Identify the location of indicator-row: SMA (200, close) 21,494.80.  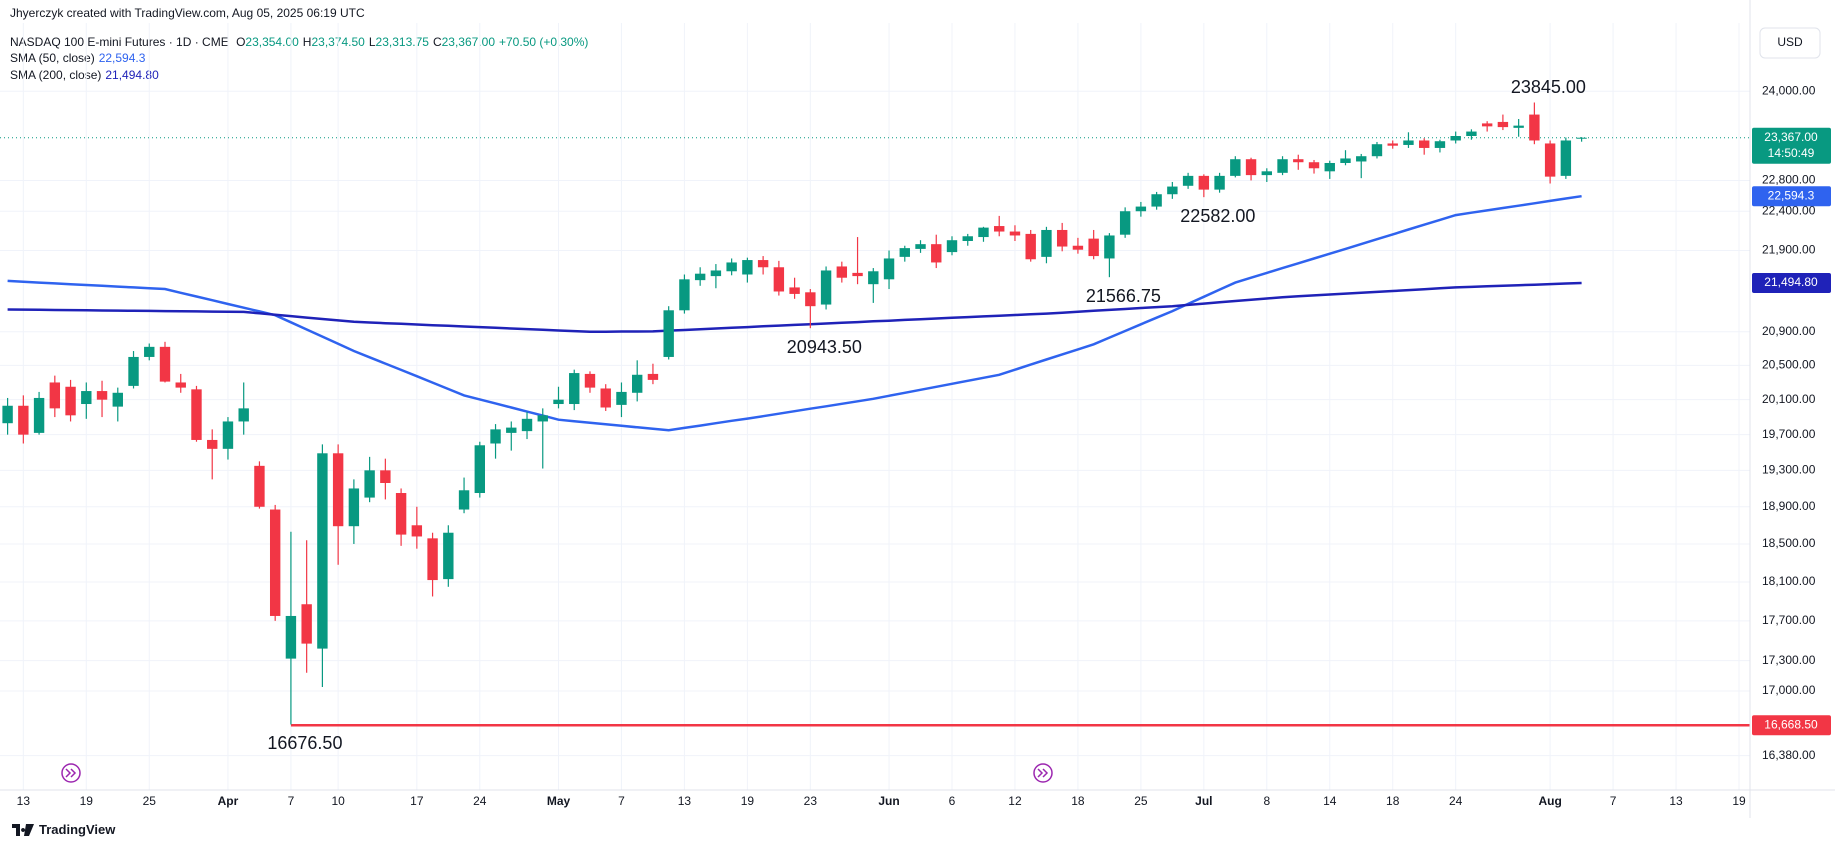
(86, 76).